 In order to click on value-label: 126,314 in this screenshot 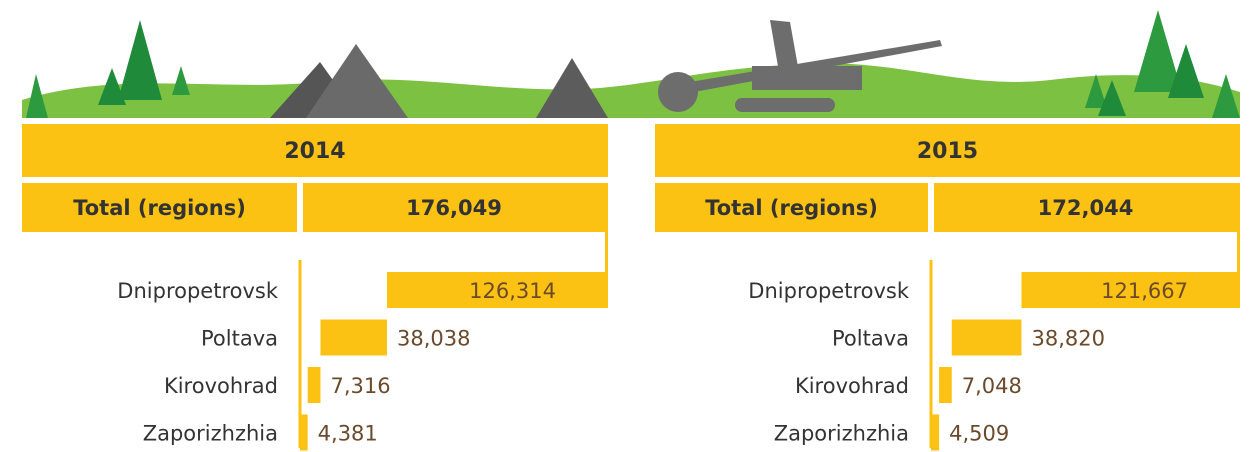, I will do `click(512, 291)`.